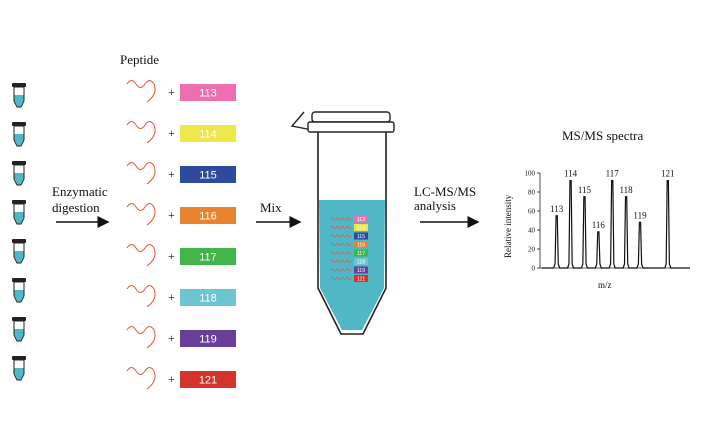 The height and width of the screenshot is (445, 720). Describe the element at coordinates (532, 193) in the screenshot. I see `y-tick-label: 80` at that location.